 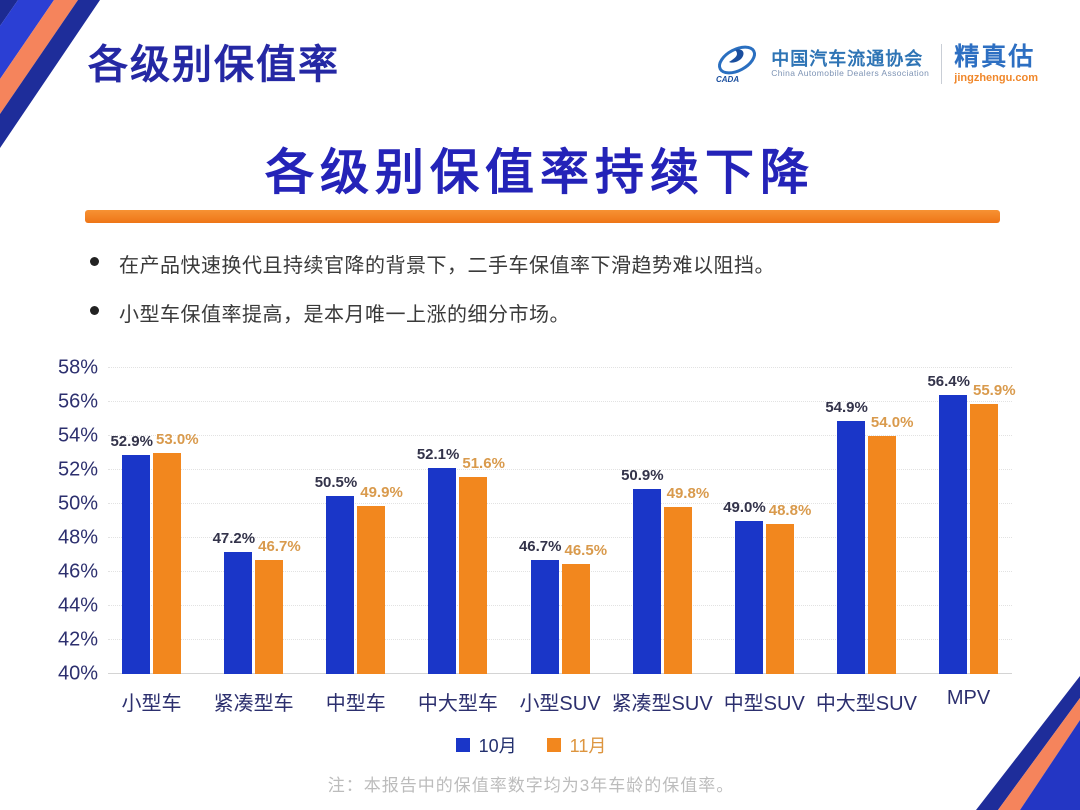 What do you see at coordinates (234, 602) in the screenshot?
I see `bar-10月: 47.2%` at bounding box center [234, 602].